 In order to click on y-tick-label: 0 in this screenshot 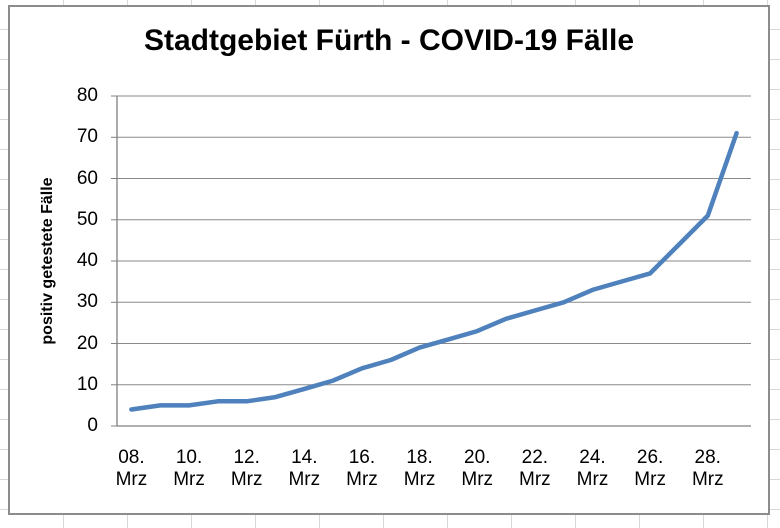, I will do `click(92, 425)`.